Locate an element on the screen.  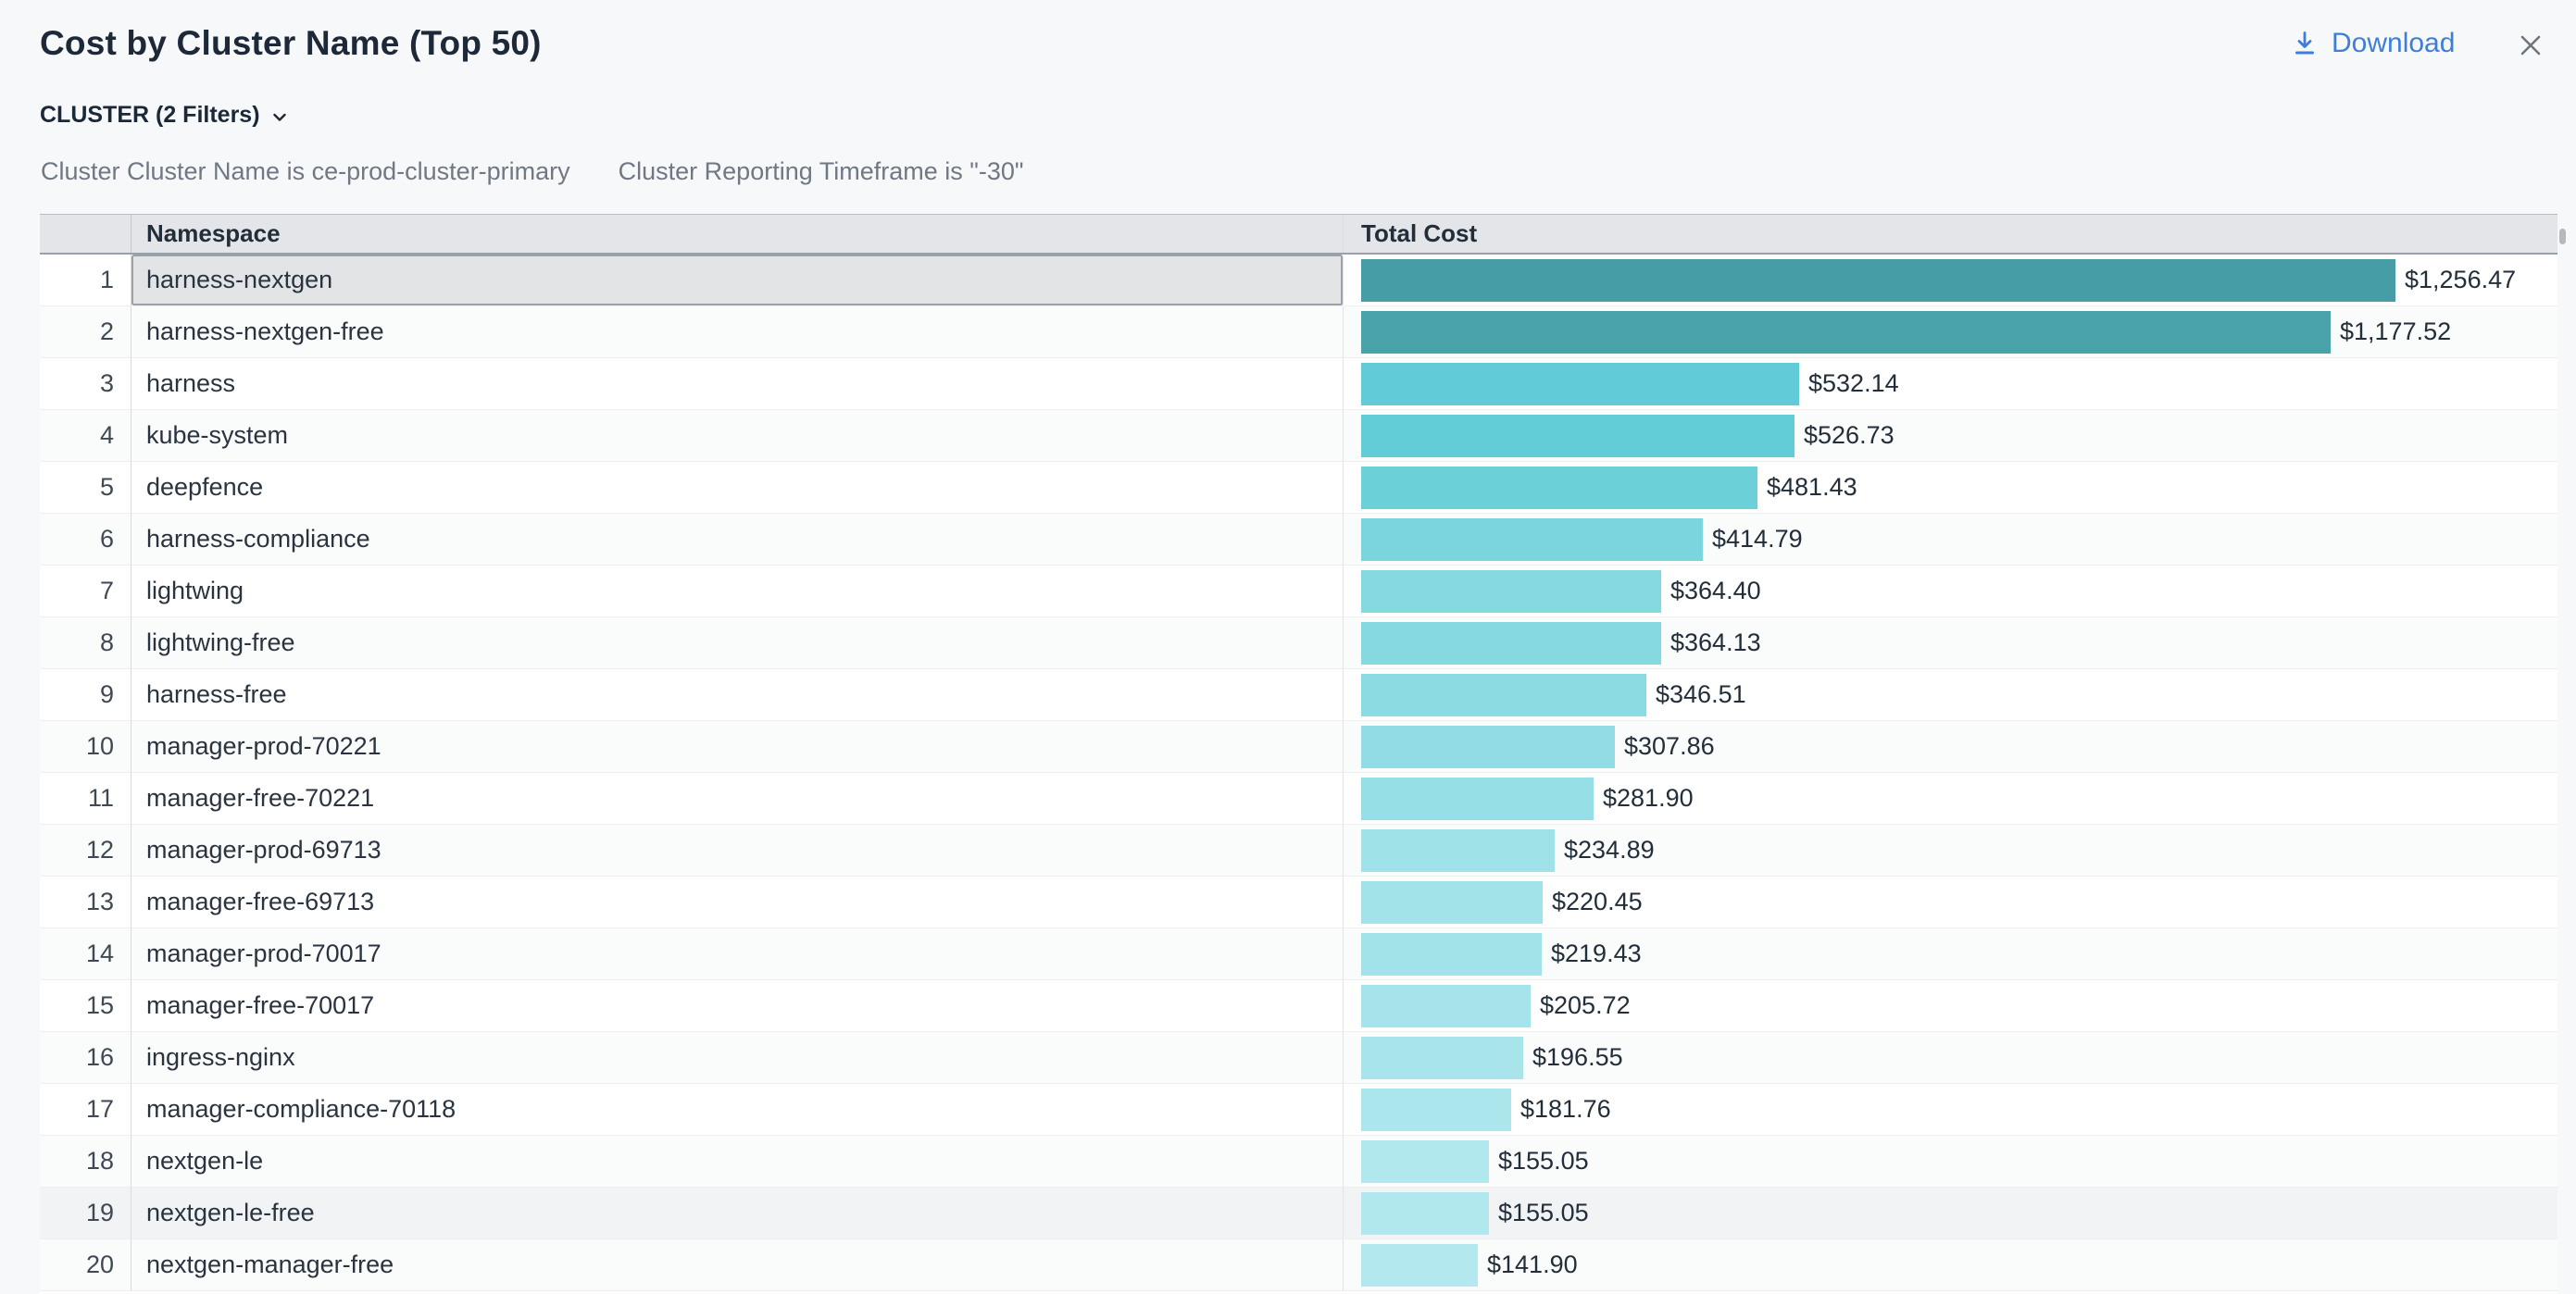
download-button: Download is located at coordinates (2372, 44).